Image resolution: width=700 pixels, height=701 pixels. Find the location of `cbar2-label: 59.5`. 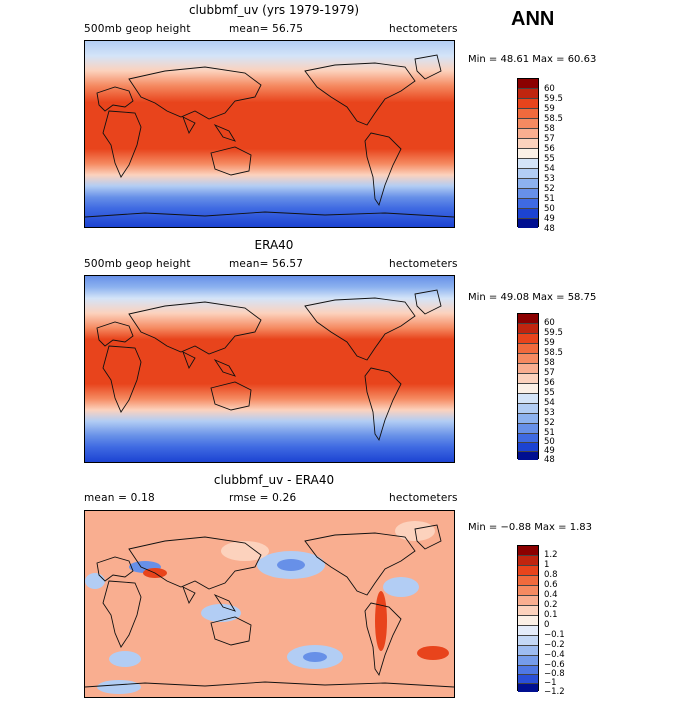

cbar2-label: 59.5 is located at coordinates (553, 333).